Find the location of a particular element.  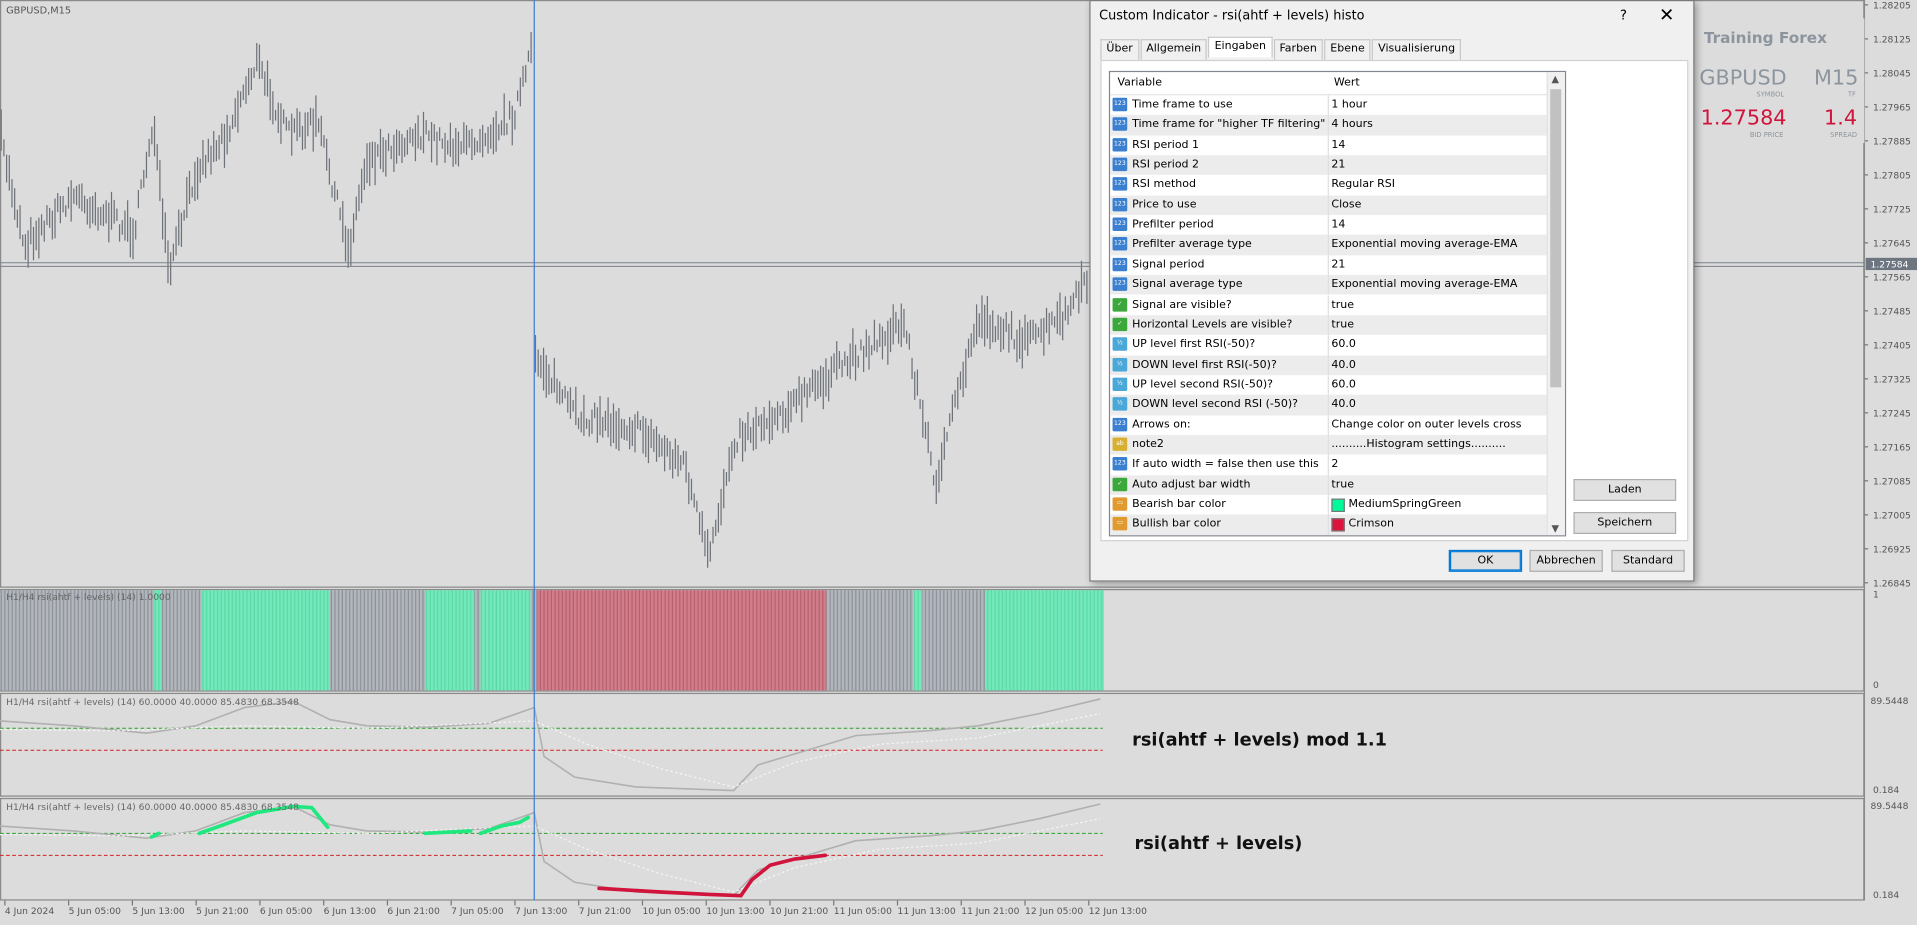

input-row: 123 RSI period 2 21 is located at coordinates (1328, 165).